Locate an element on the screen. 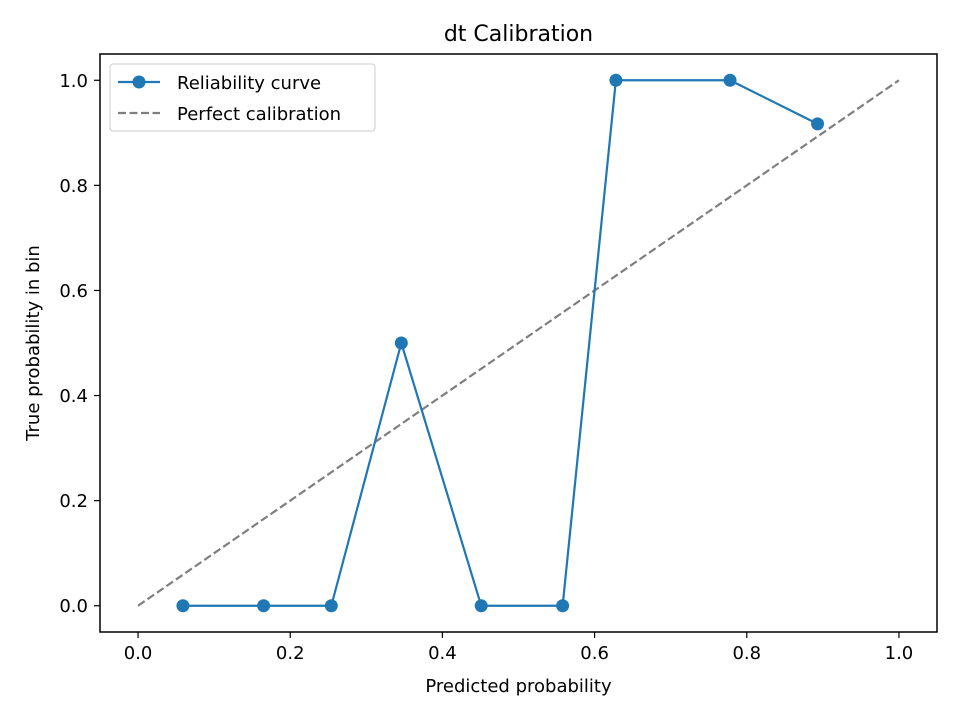  legend-reliability-label: Reliability curve is located at coordinates (249, 83).